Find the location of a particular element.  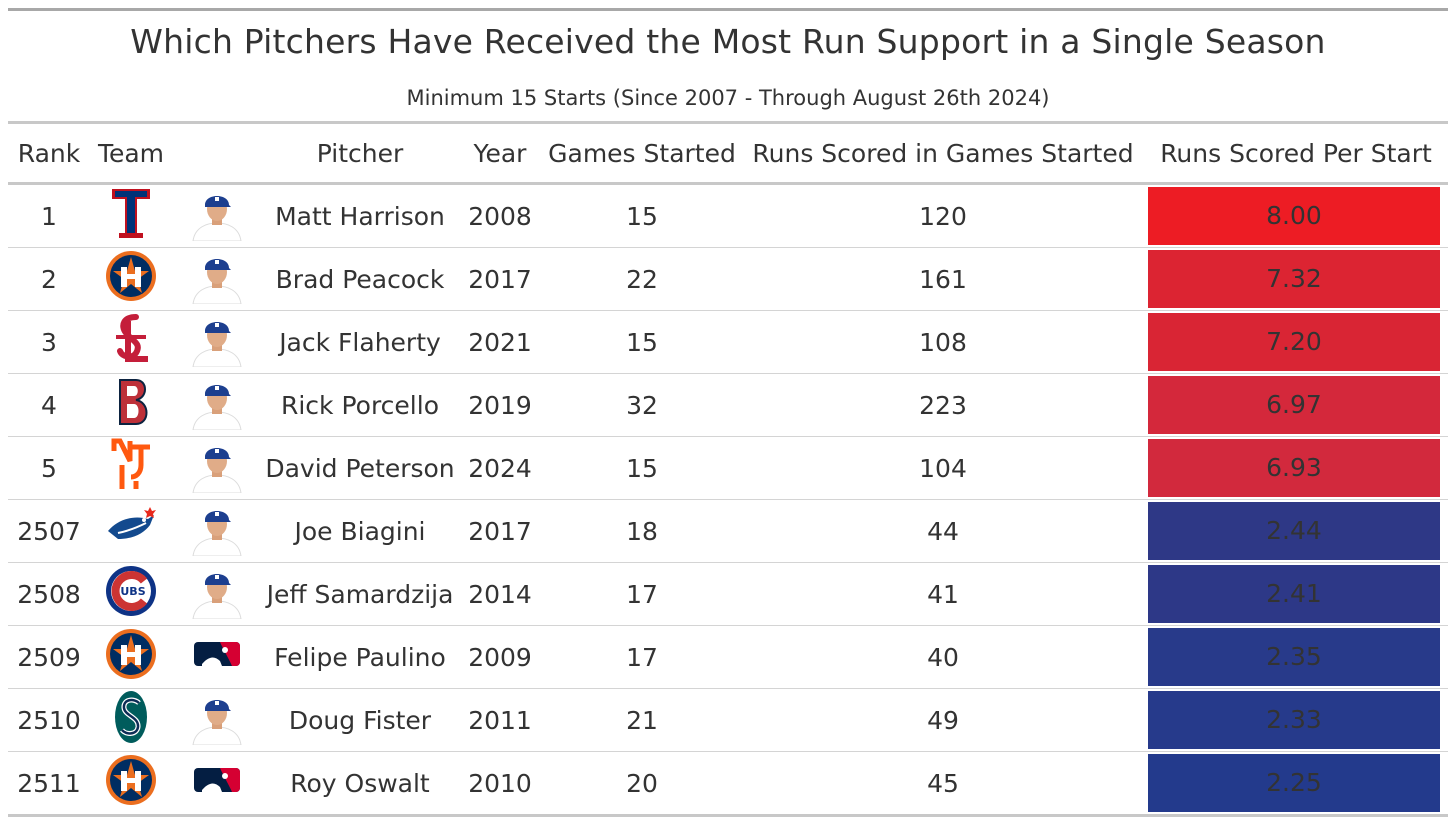

runs-per-start-cell: 2.41 is located at coordinates (1296, 594).